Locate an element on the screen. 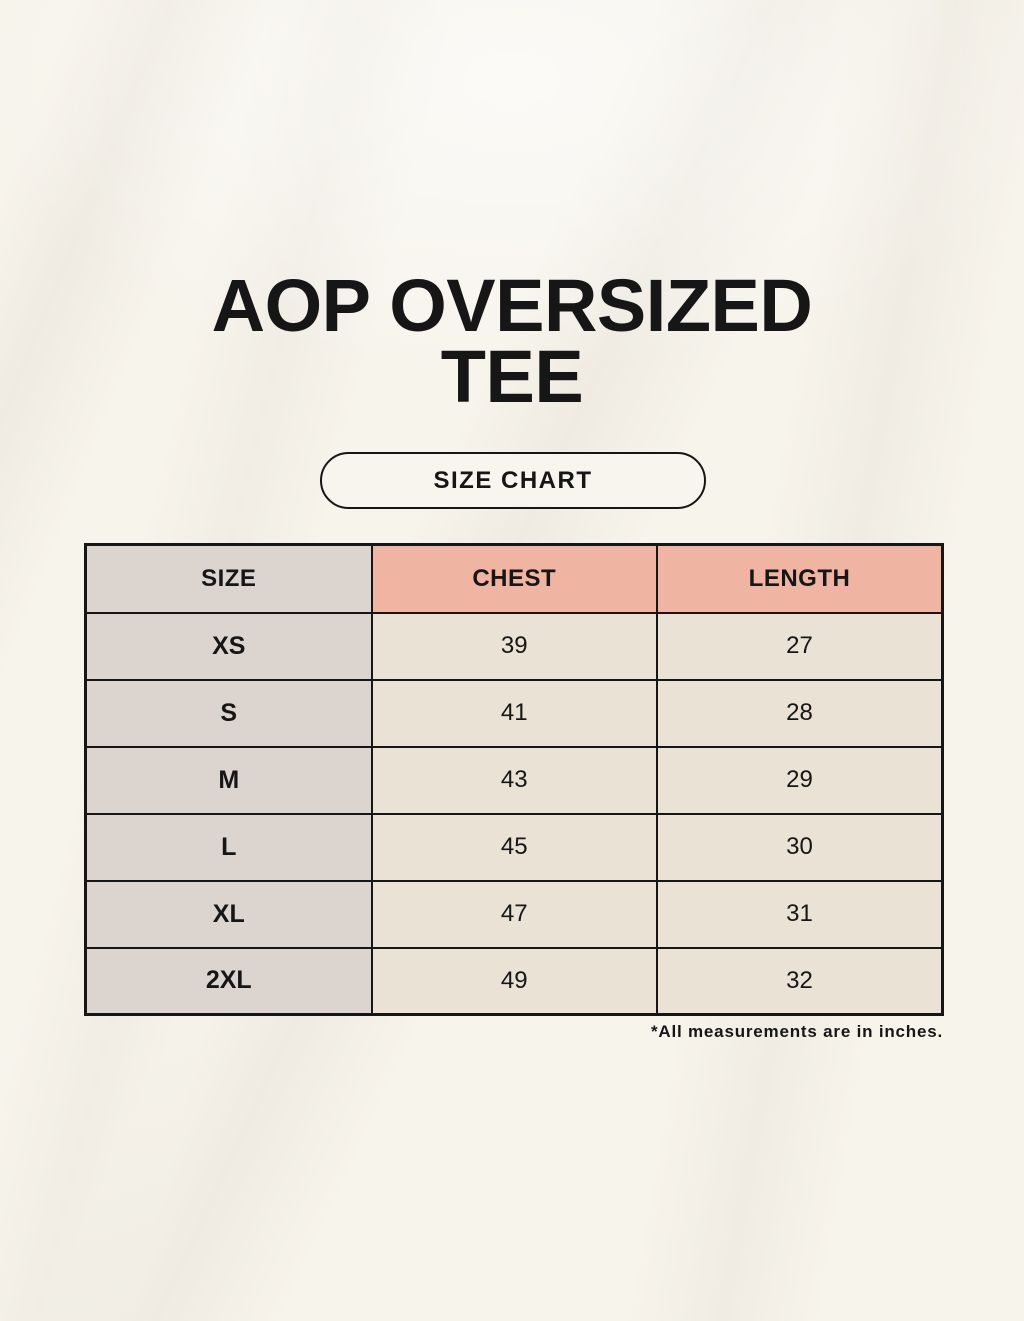 The height and width of the screenshot is (1321, 1024). size-cell: M is located at coordinates (228, 780).